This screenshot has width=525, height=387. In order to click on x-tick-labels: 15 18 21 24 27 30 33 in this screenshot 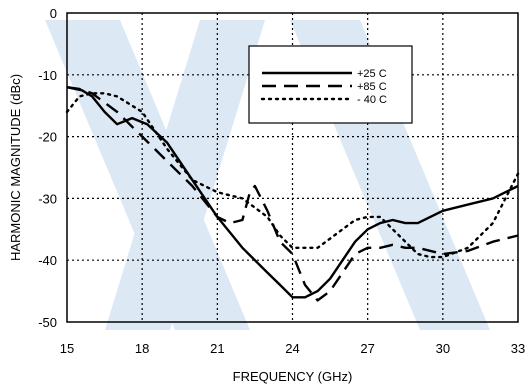, I will do `click(292, 348)`.